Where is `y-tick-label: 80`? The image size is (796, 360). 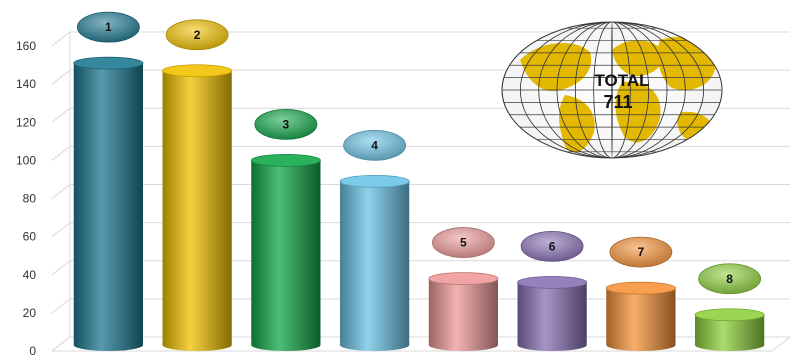 y-tick-label: 80 is located at coordinates (30, 199).